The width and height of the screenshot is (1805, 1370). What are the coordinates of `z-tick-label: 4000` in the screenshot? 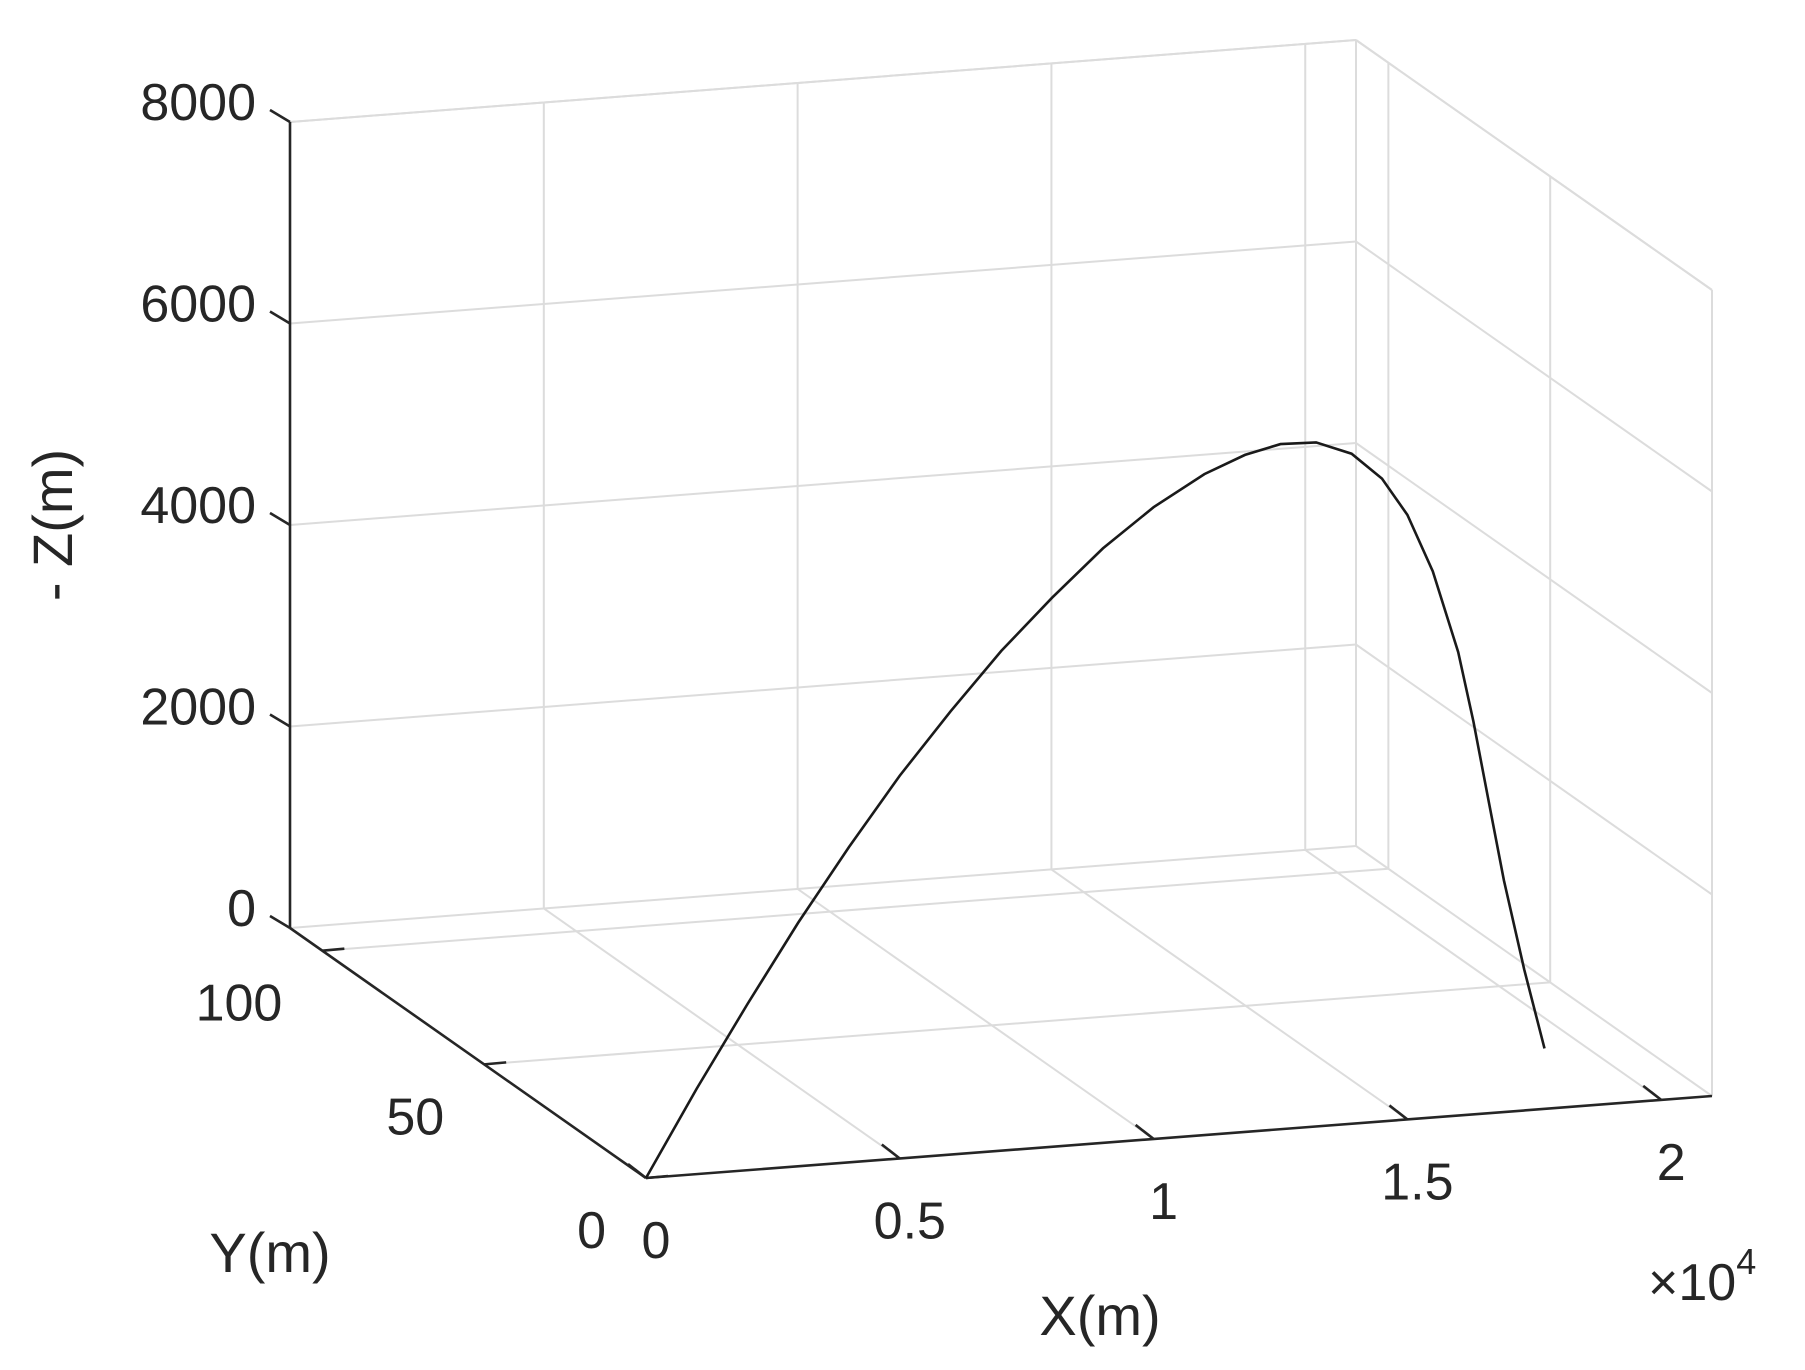 It's located at (198, 506).